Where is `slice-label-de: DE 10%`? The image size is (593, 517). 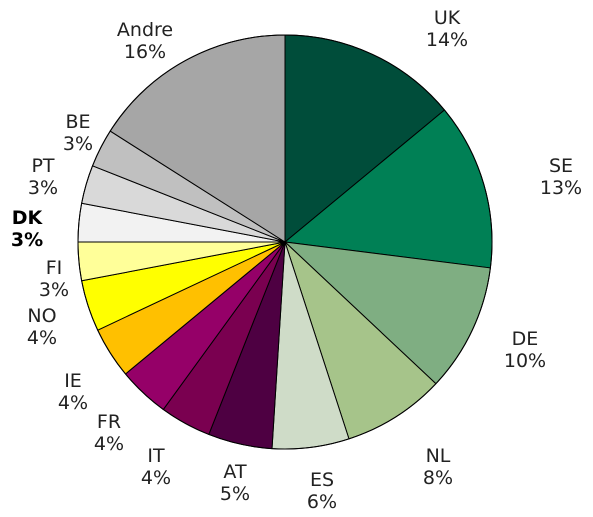 slice-label-de: DE 10% is located at coordinates (525, 350).